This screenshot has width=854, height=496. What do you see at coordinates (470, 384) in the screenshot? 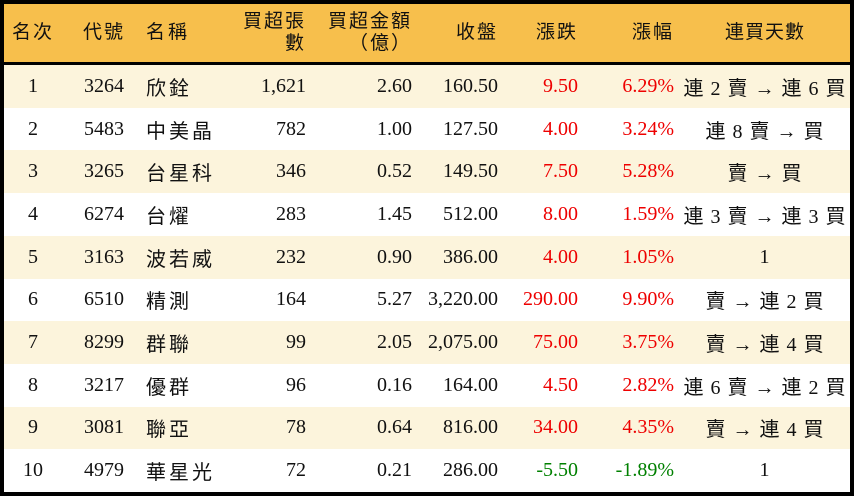
I see `cell-close: 164.00` at bounding box center [470, 384].